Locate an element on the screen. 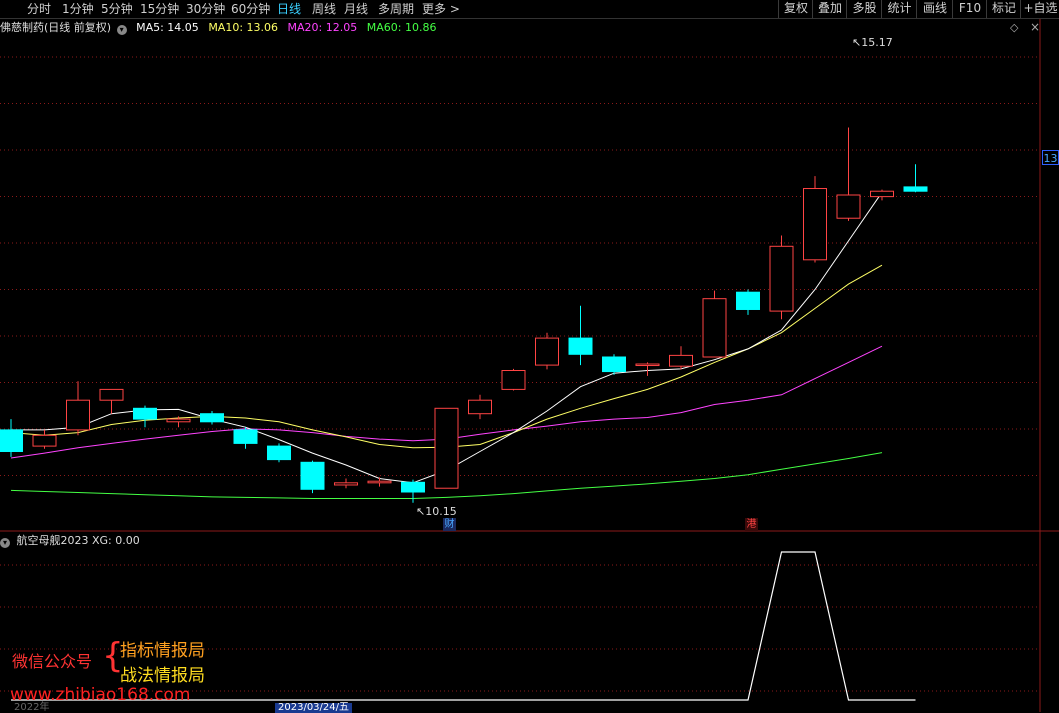  indicator-title: 航空母舰2023 XG: 0.00 is located at coordinates (78, 540).